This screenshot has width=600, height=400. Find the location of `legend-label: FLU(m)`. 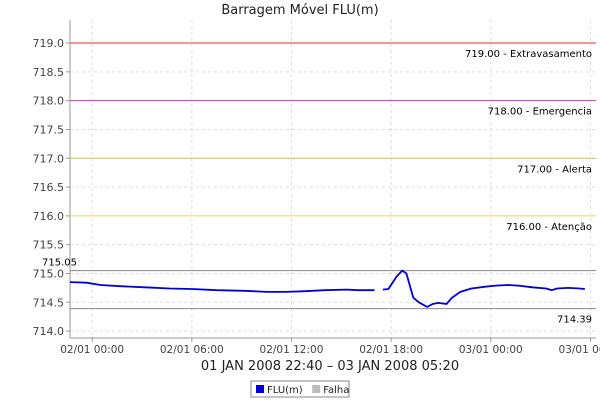

legend-label: FLU(m) is located at coordinates (285, 390).